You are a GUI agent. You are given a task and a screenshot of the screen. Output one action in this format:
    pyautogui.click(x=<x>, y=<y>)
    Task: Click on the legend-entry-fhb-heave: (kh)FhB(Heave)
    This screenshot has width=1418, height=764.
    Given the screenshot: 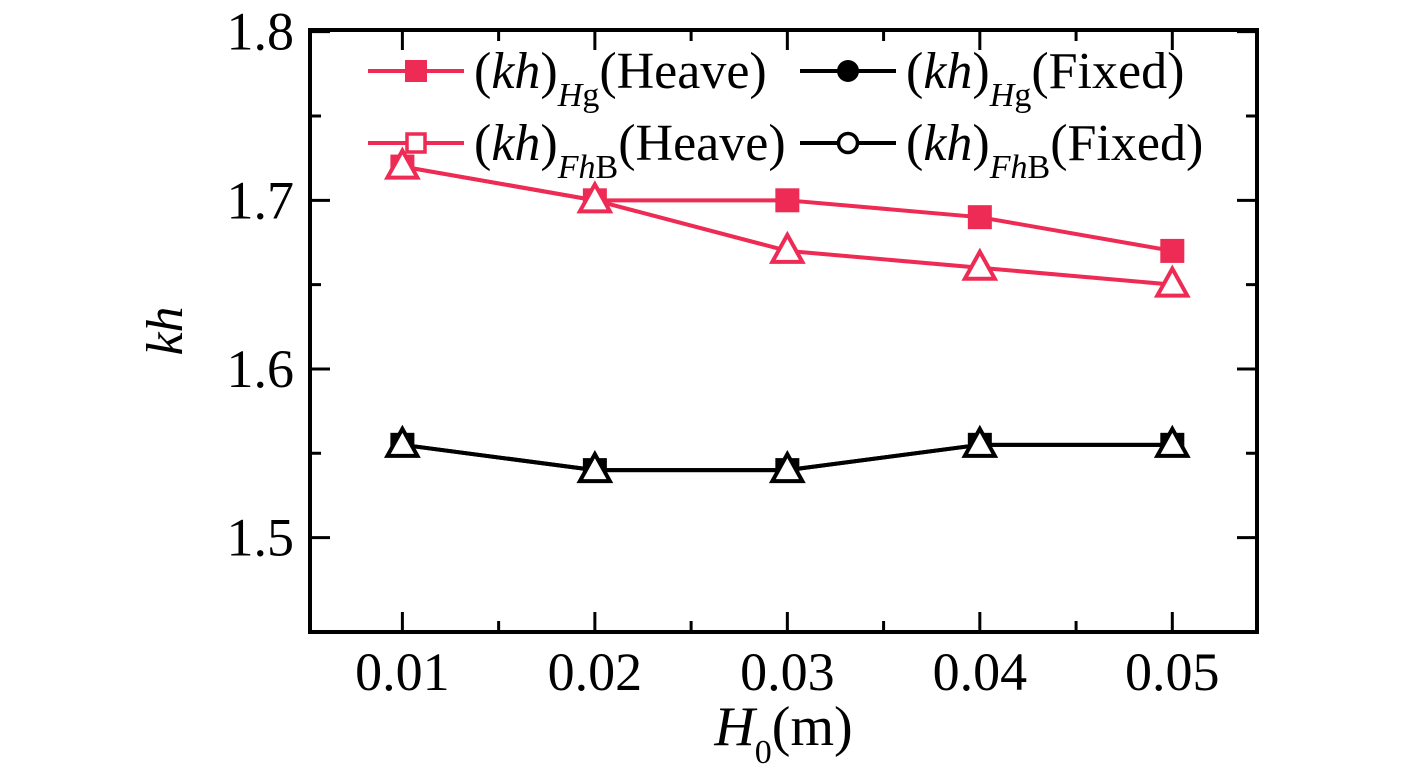 What is the action you would take?
    pyautogui.click(x=577, y=150)
    